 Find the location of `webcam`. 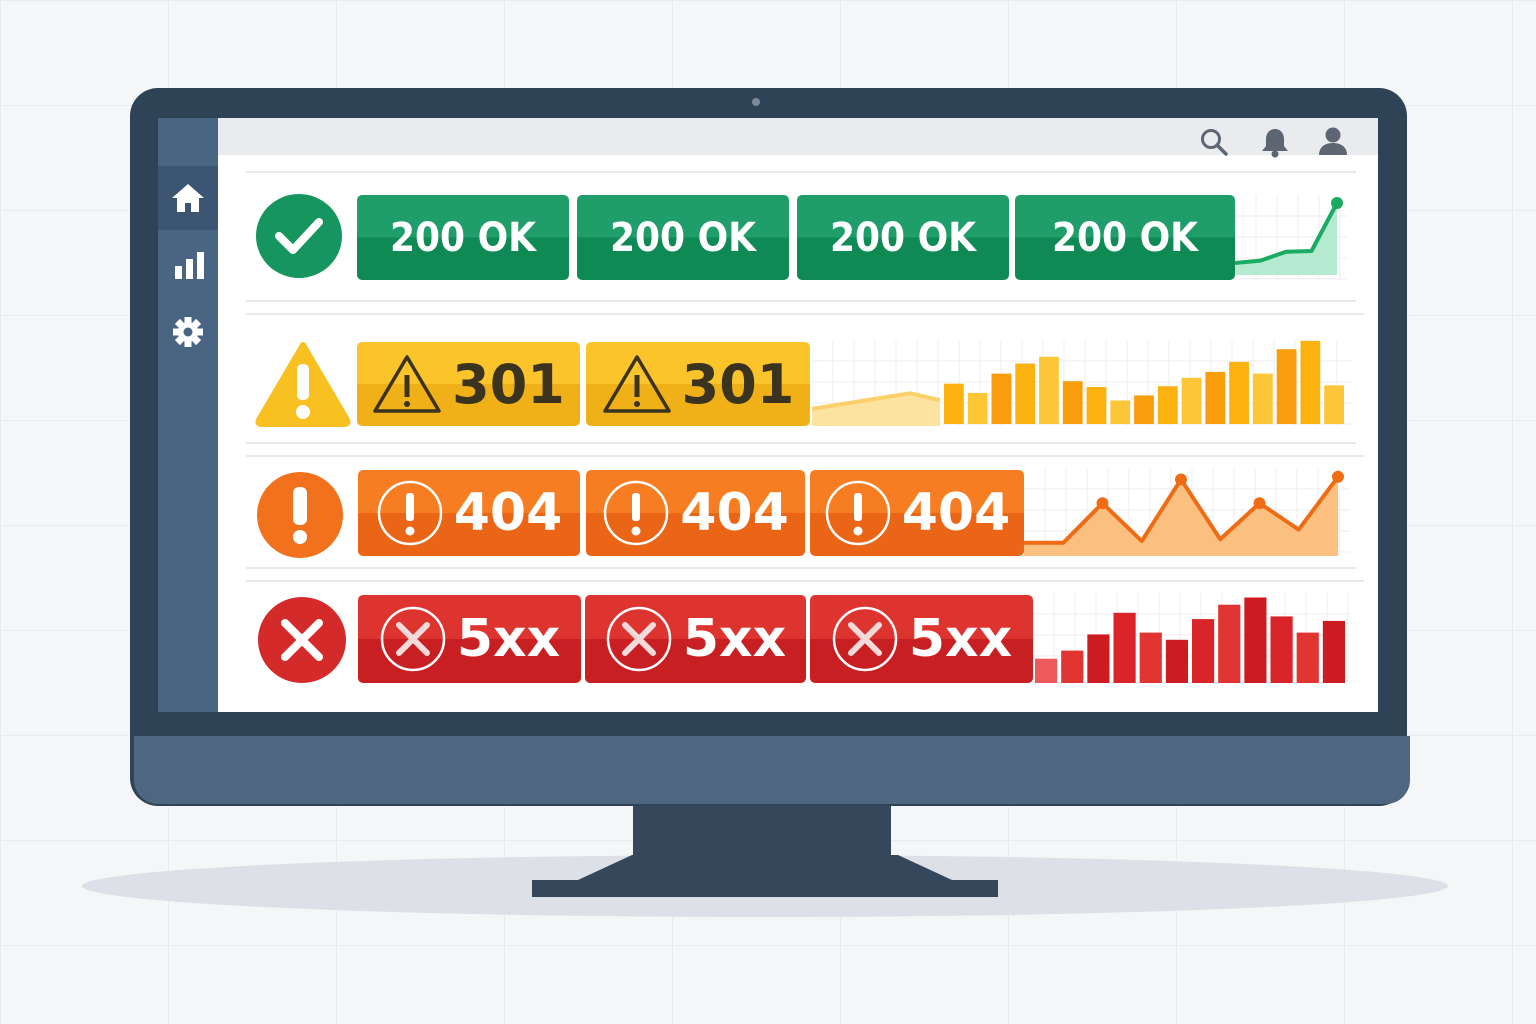

webcam is located at coordinates (756, 102).